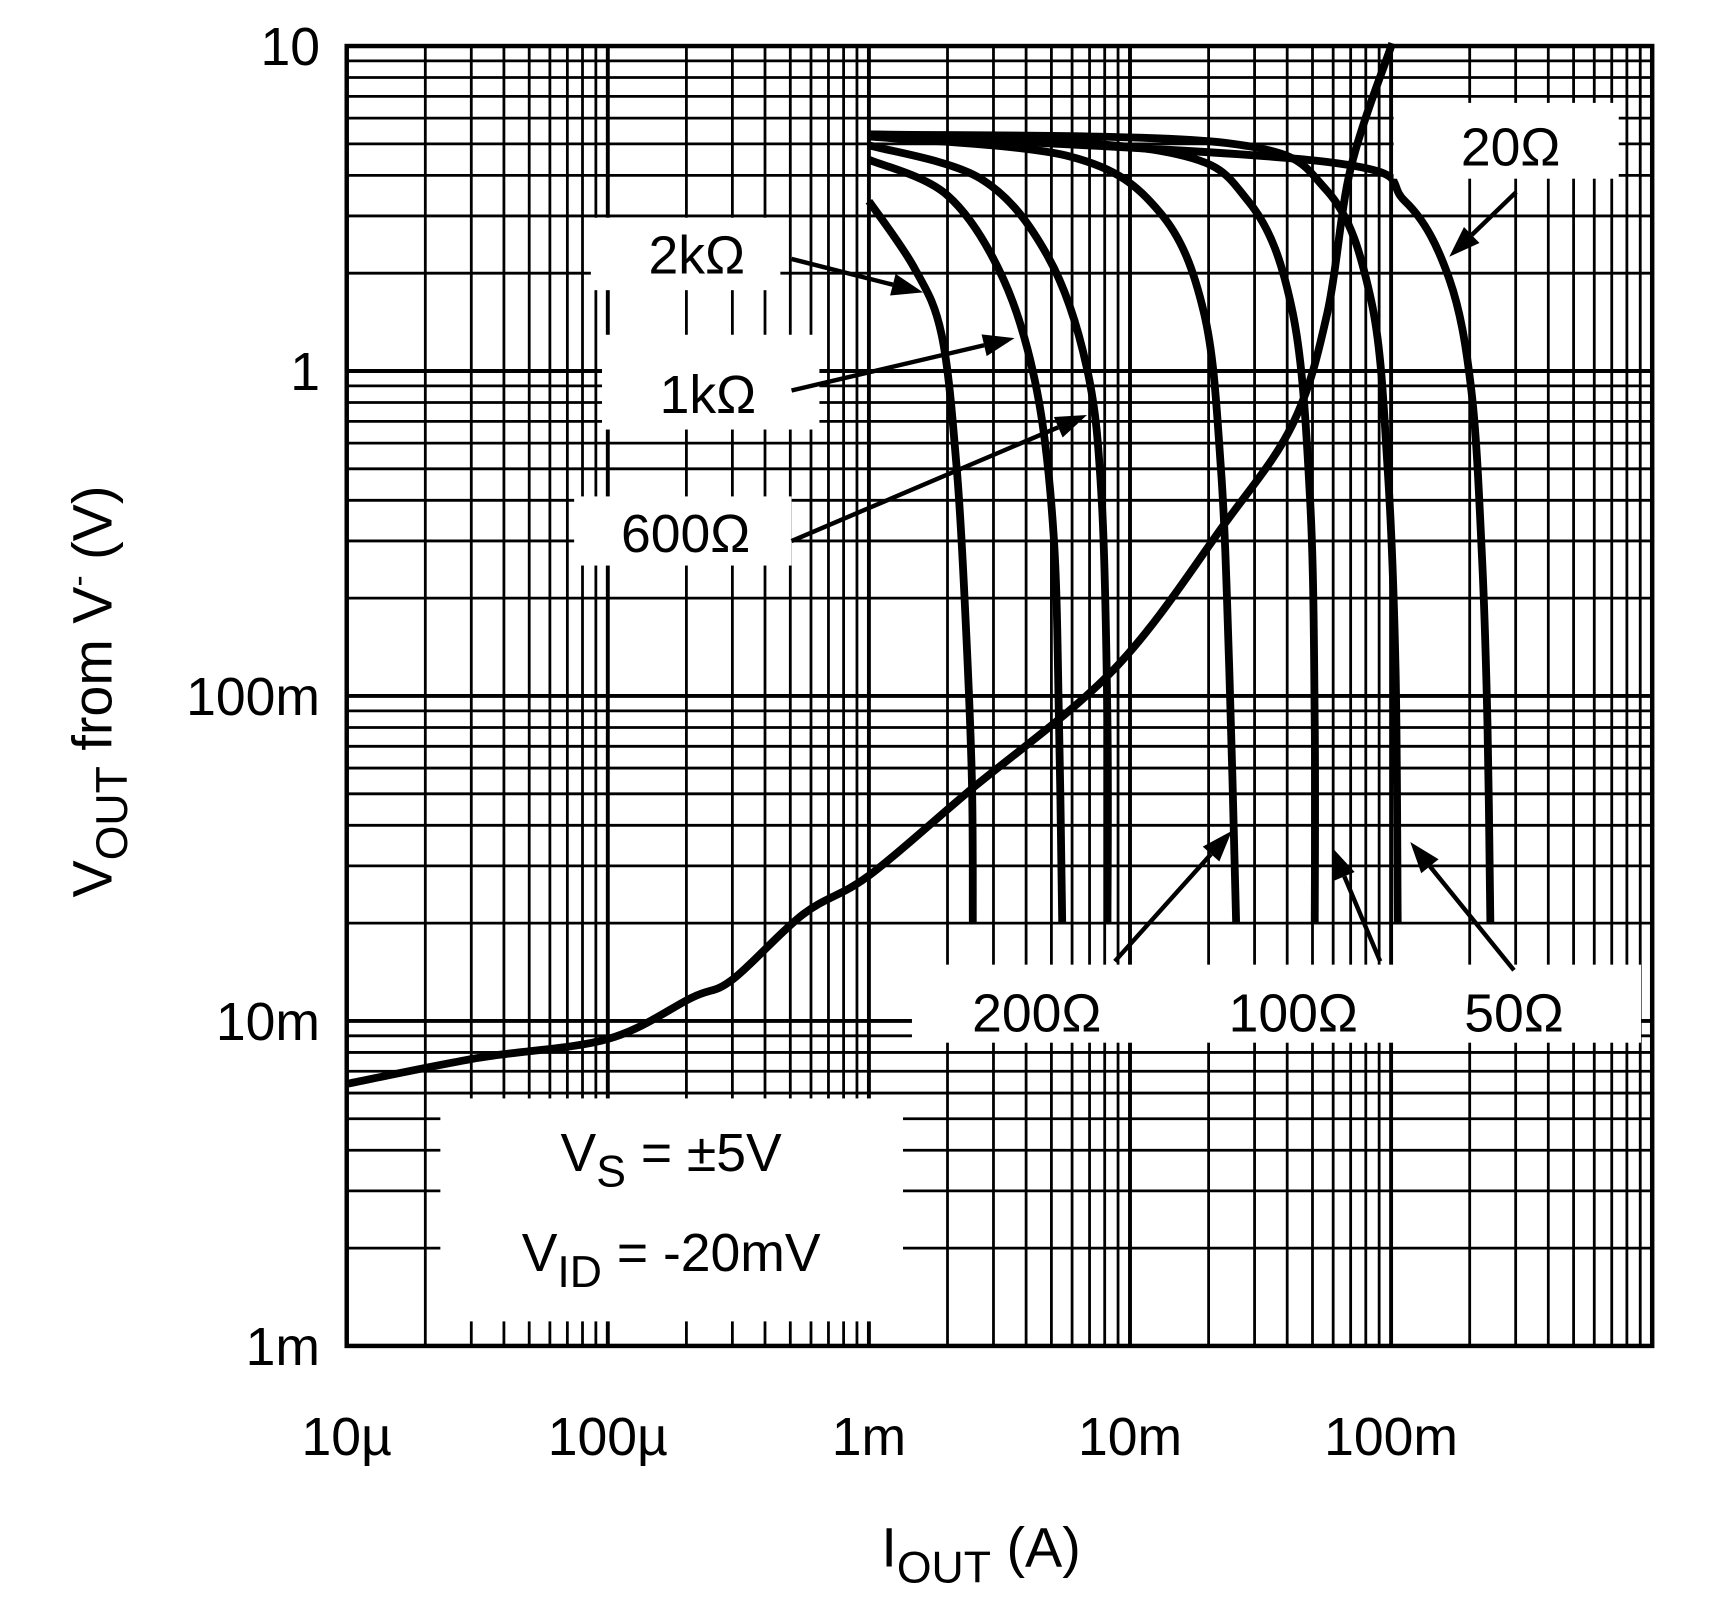  What do you see at coordinates (711, 1253) in the screenshot?
I see `cond-vid-rest: = -20mV` at bounding box center [711, 1253].